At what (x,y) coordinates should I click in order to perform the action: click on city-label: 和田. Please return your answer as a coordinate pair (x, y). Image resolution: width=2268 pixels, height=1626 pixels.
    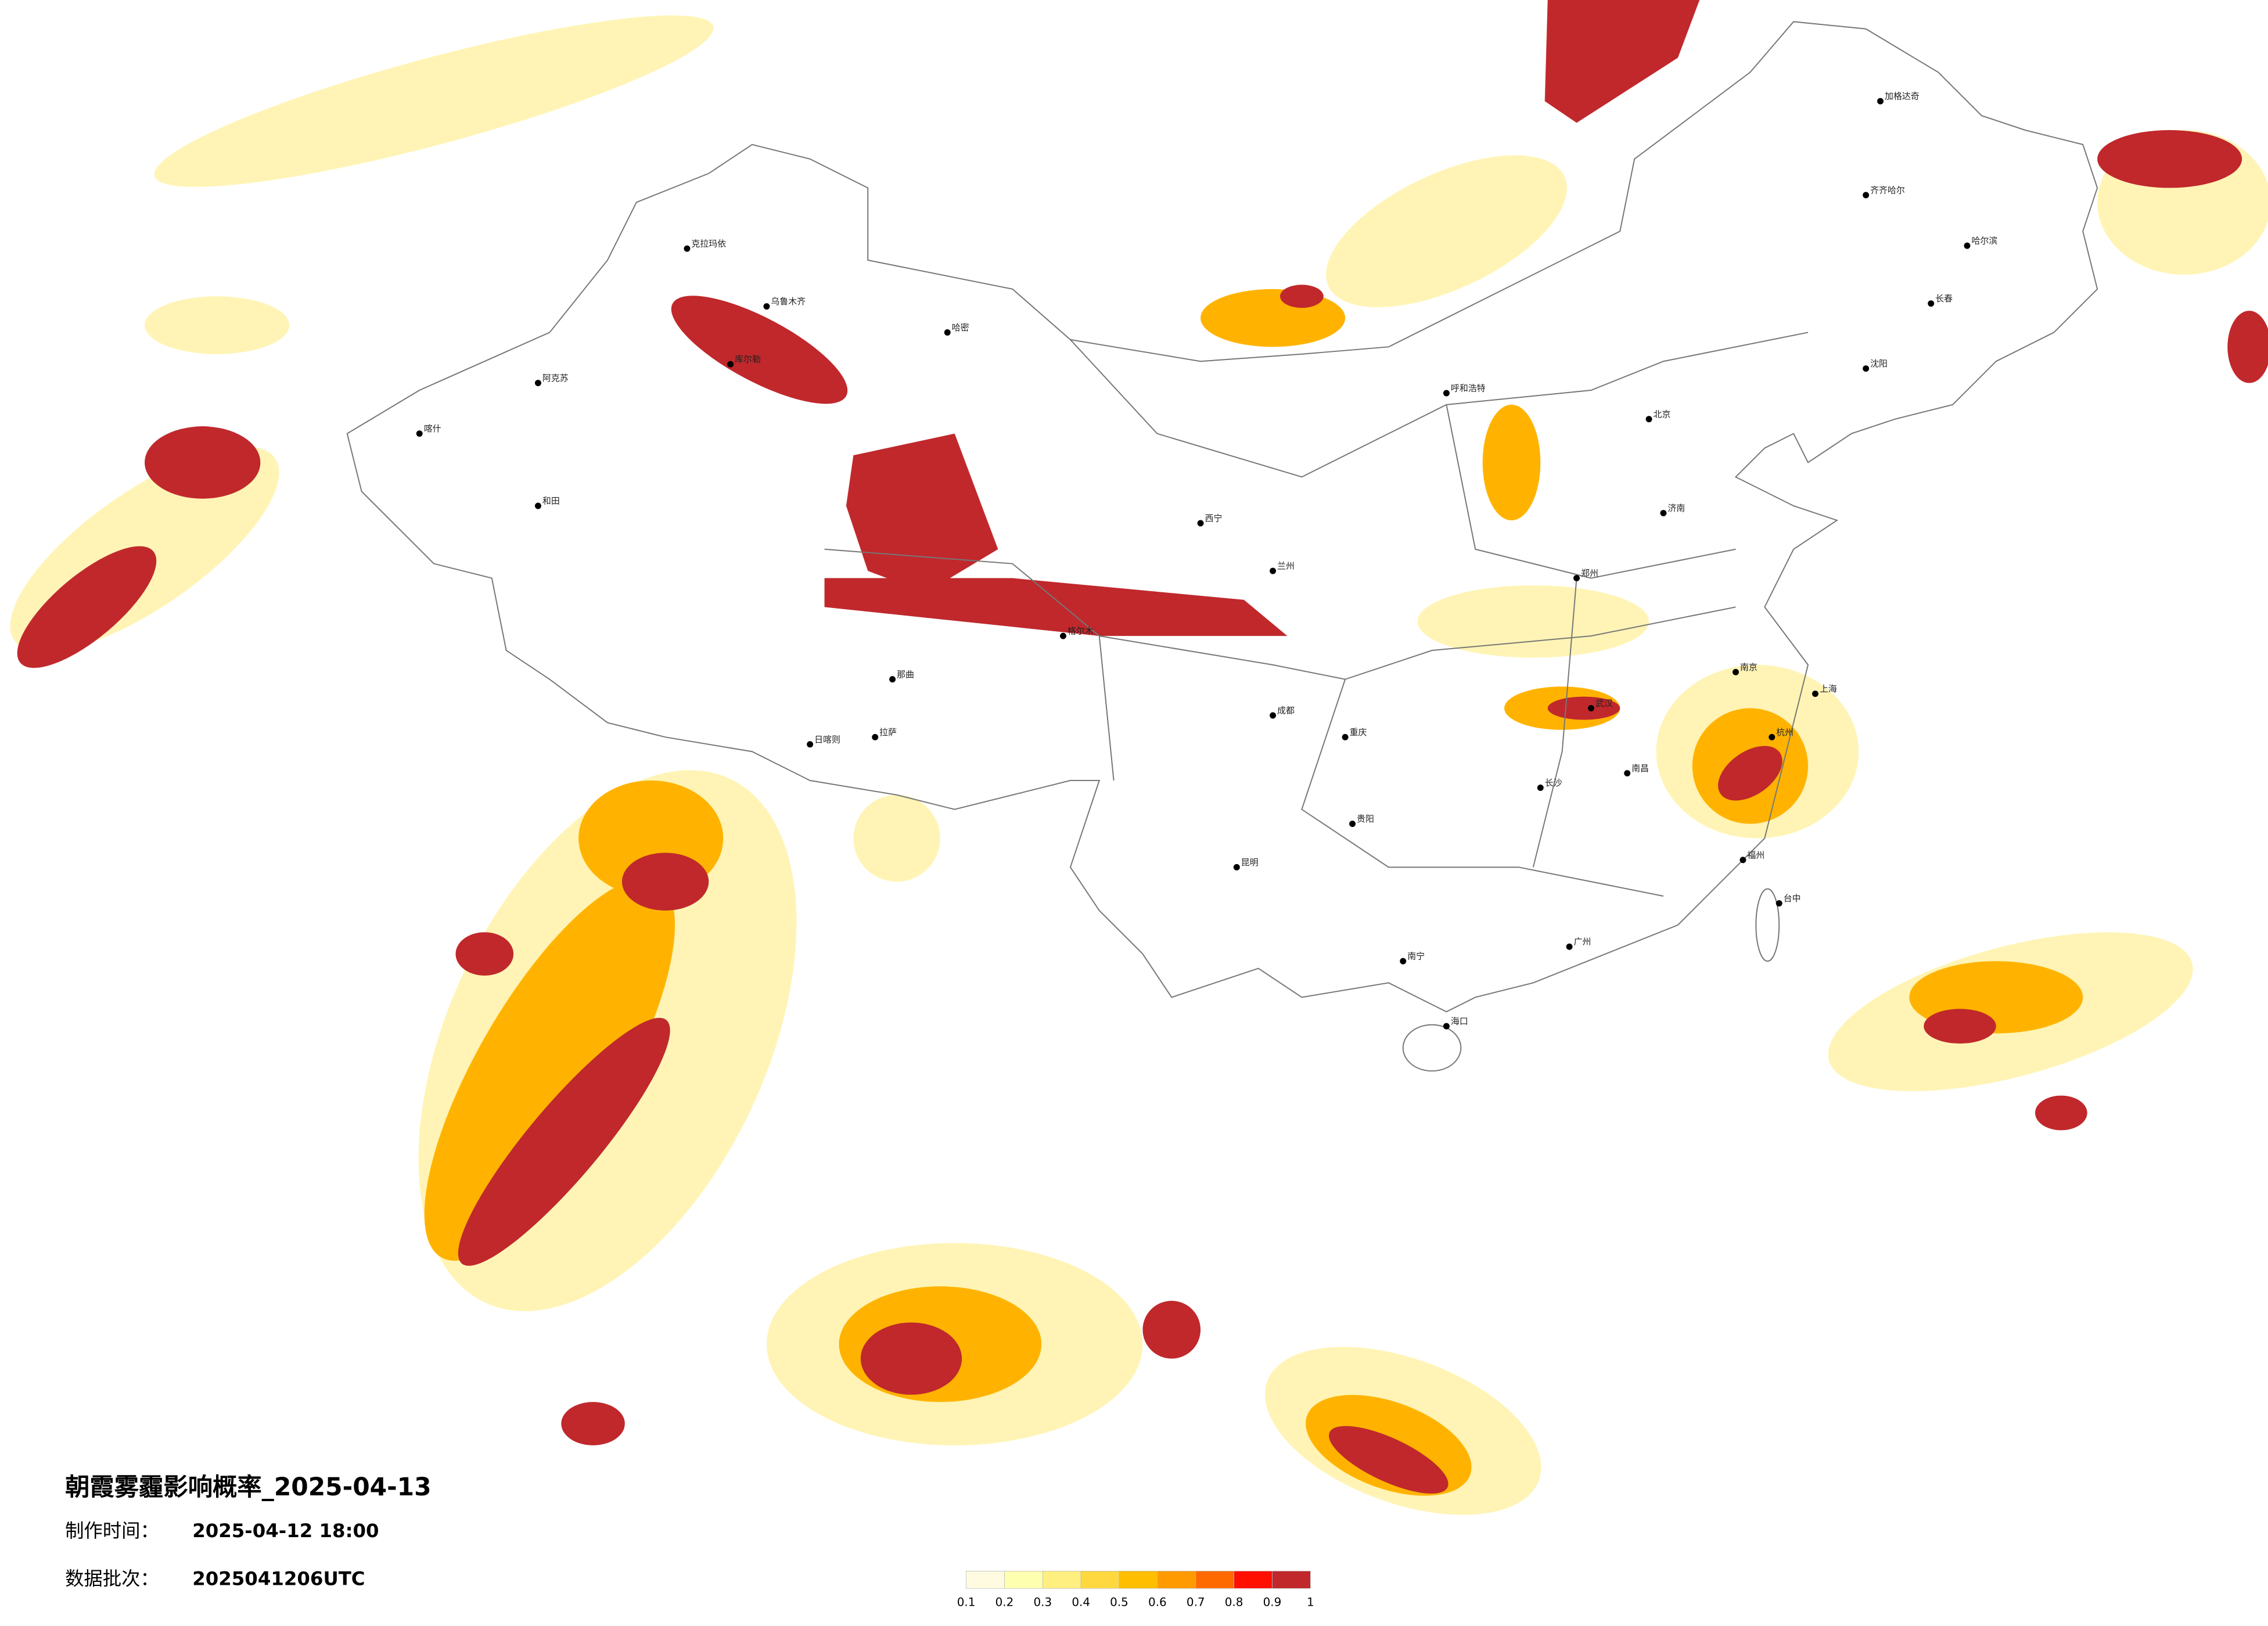
    Looking at the image, I should click on (551, 501).